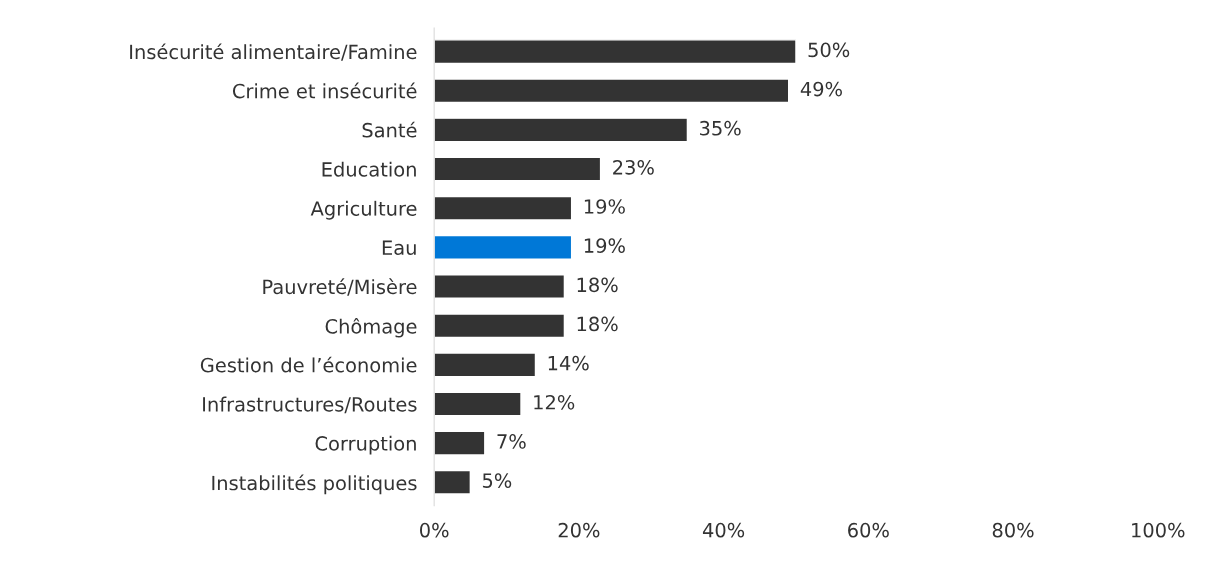 This screenshot has height=562, width=1206. Describe the element at coordinates (310, 405) in the screenshot. I see `y-tick-label: Infrastructures/Routes` at that location.